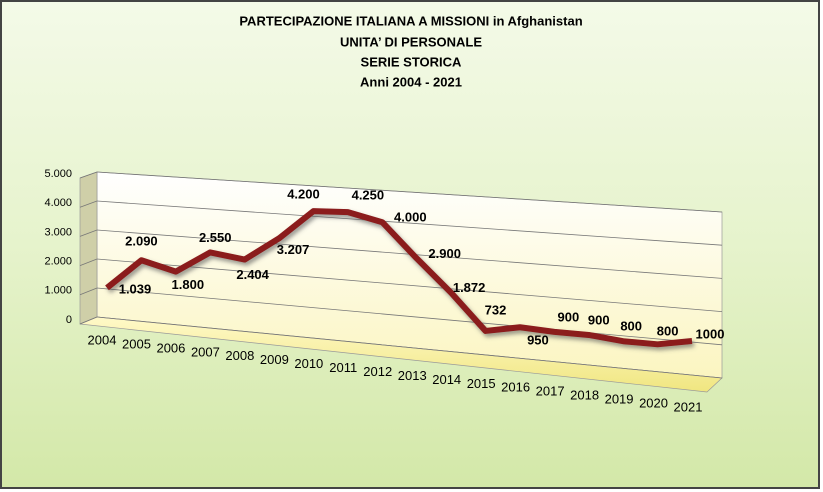 The height and width of the screenshot is (492, 823). I want to click on chart-subtitle: UNITA’ DI PERSONALE, so click(411, 41).